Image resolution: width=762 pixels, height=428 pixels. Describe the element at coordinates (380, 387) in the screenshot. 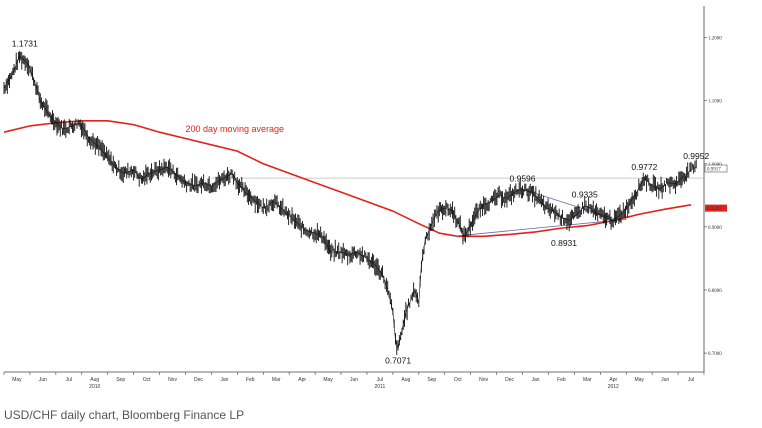

I see `x-year-label: 2011` at that location.